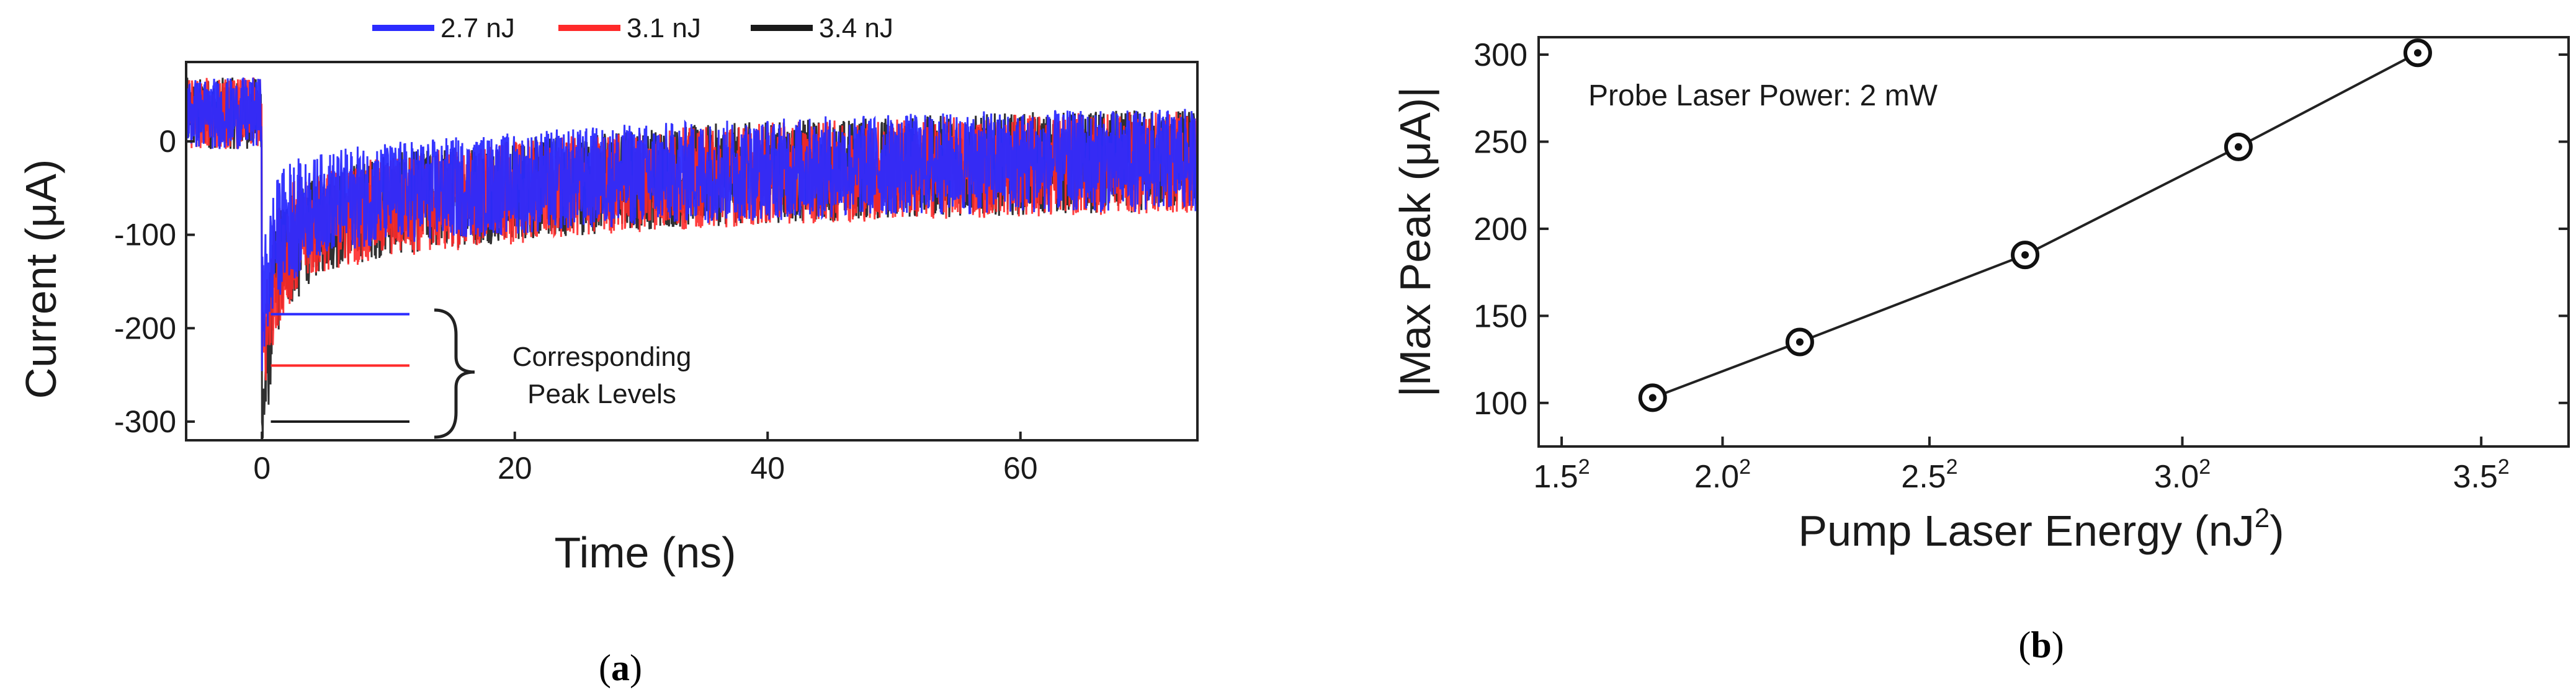  I want to click on legend-label-3.1: 3.1 nJ, so click(664, 28).